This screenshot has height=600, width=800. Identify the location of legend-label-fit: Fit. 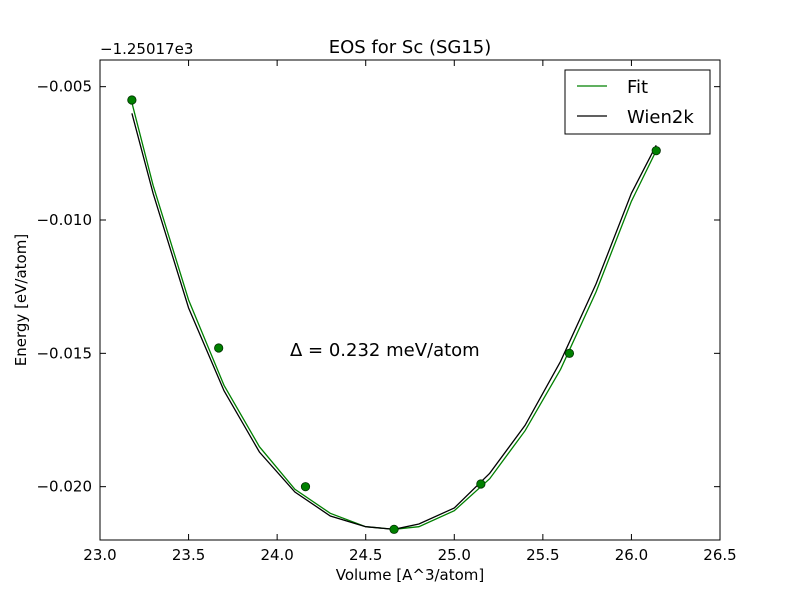
(637, 87).